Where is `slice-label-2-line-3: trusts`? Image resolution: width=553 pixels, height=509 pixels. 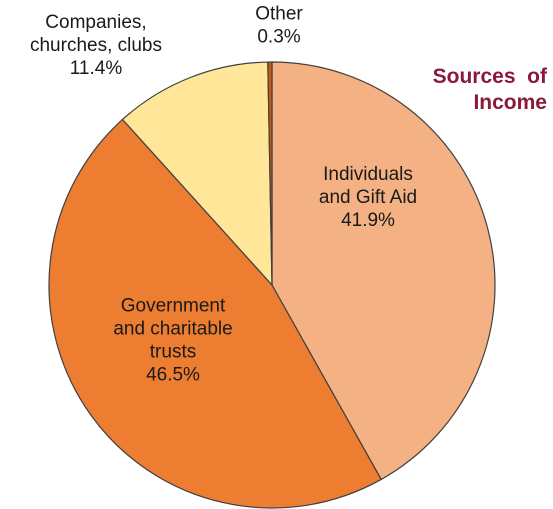
slice-label-2-line-3: trusts is located at coordinates (173, 352).